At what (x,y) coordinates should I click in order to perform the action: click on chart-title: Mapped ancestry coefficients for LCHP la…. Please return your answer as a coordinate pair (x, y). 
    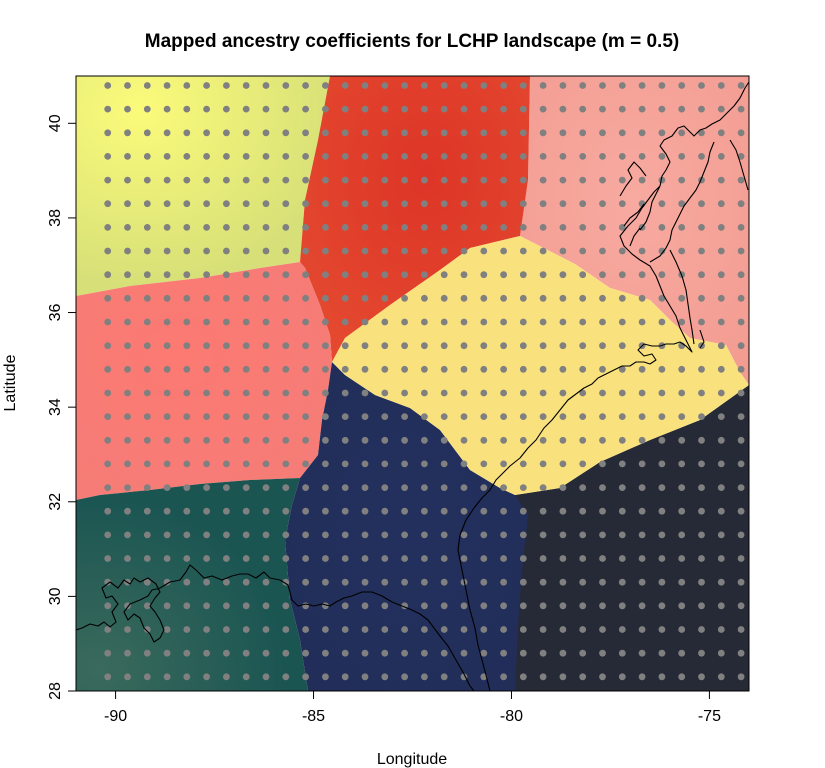
    Looking at the image, I should click on (412, 41).